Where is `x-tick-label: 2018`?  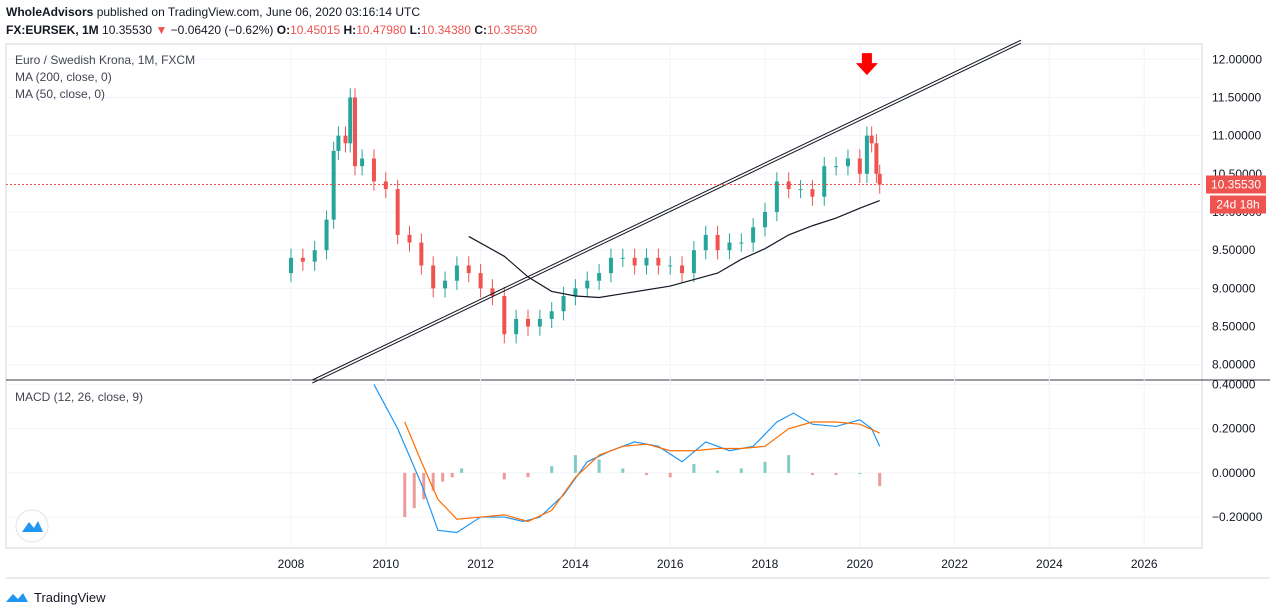 x-tick-label: 2018 is located at coordinates (765, 564).